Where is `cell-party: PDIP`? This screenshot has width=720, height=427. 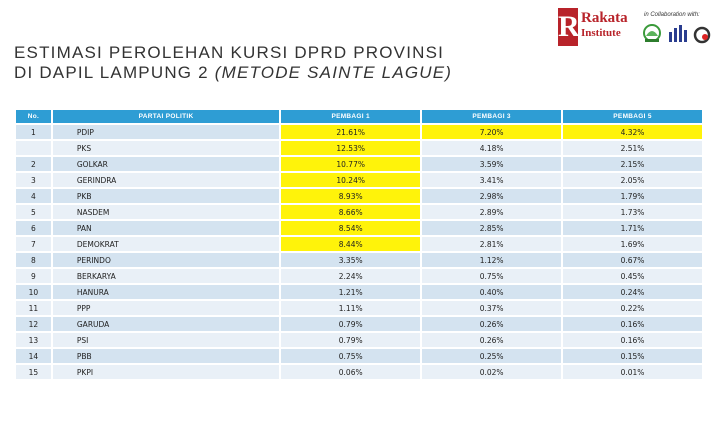
cell-party: PDIP is located at coordinates (166, 132).